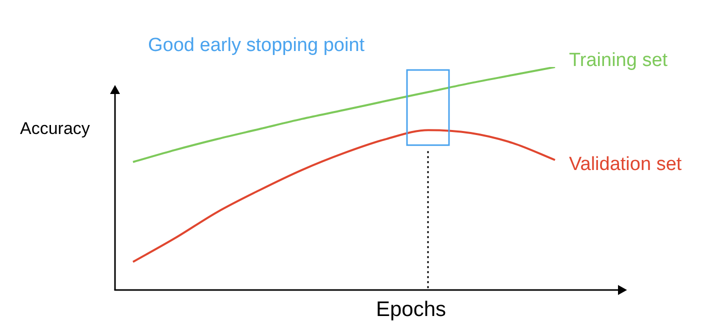 The image size is (720, 332). I want to click on series-label: Validation set, so click(625, 165).